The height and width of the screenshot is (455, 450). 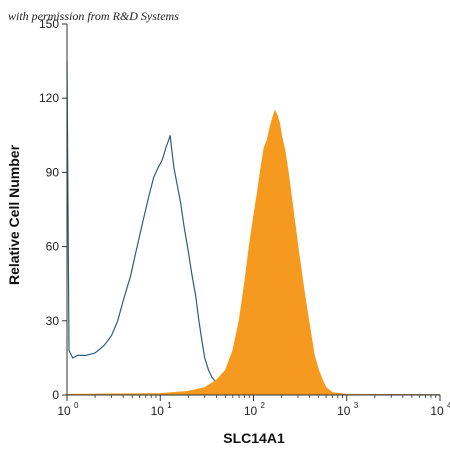 I want to click on permission-watermark: with permission from R&D Systems, so click(x=93, y=16).